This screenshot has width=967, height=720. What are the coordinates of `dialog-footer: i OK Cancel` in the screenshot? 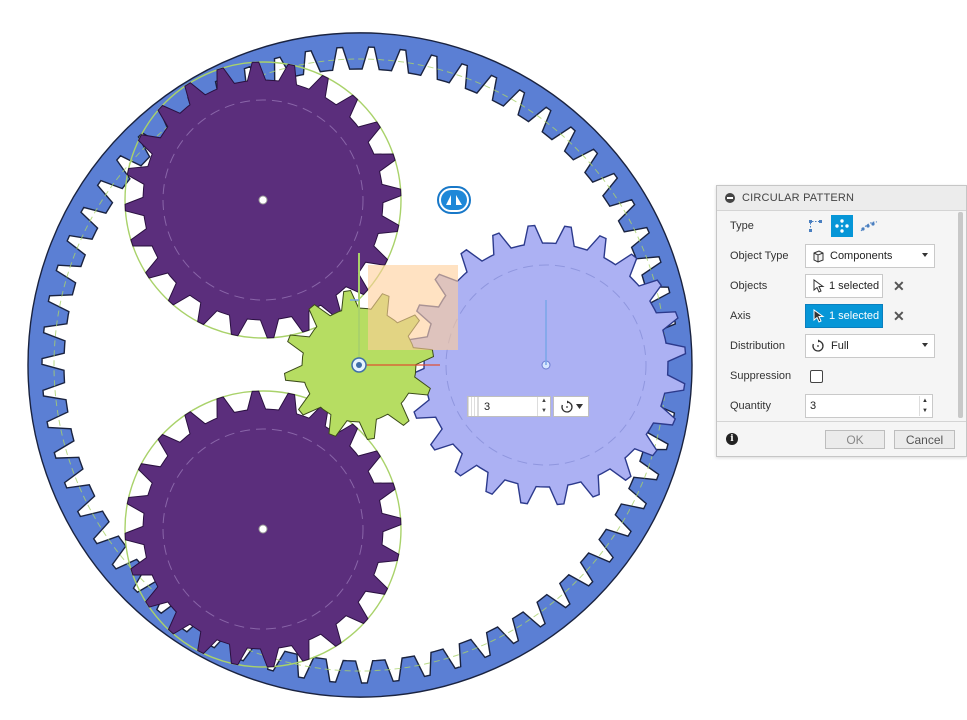 It's located at (841, 438).